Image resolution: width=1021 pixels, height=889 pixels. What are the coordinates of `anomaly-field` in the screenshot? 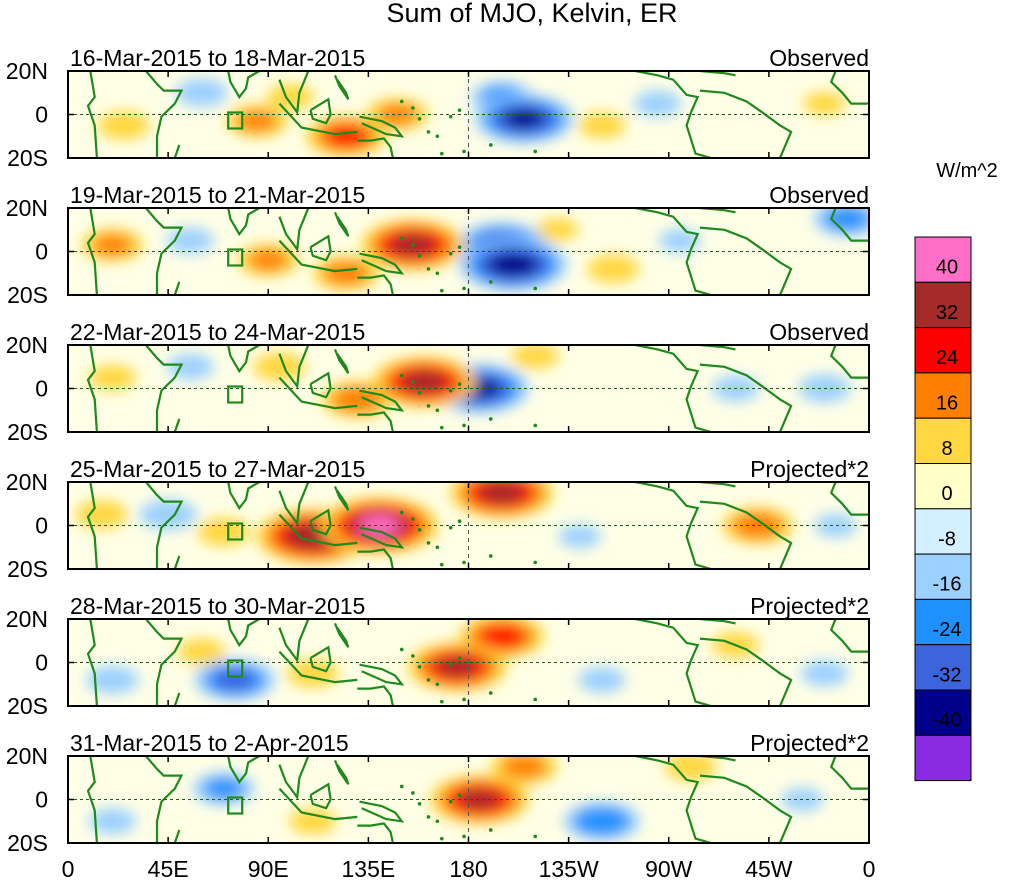 It's located at (467, 660).